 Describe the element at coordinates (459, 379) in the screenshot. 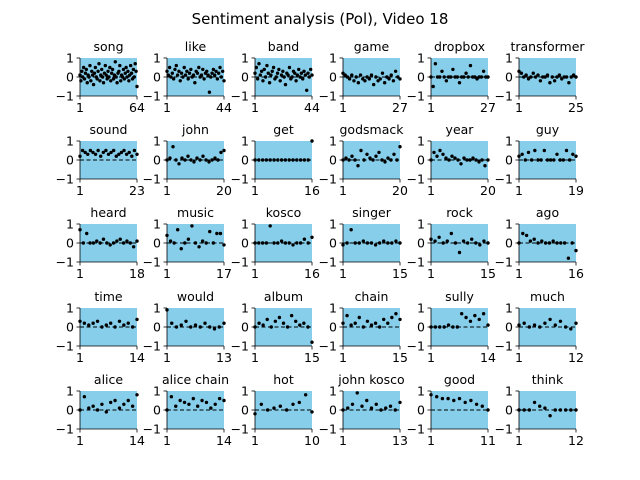

I see `panel-title: good` at that location.